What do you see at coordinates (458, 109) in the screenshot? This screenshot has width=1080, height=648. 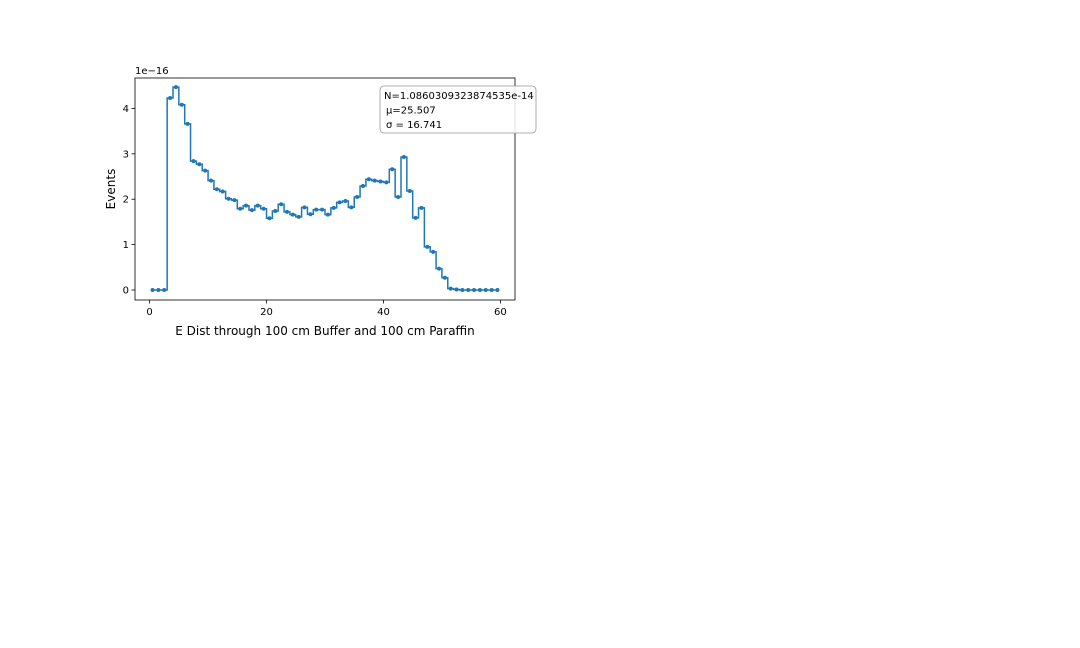 I see `stats-box` at bounding box center [458, 109].